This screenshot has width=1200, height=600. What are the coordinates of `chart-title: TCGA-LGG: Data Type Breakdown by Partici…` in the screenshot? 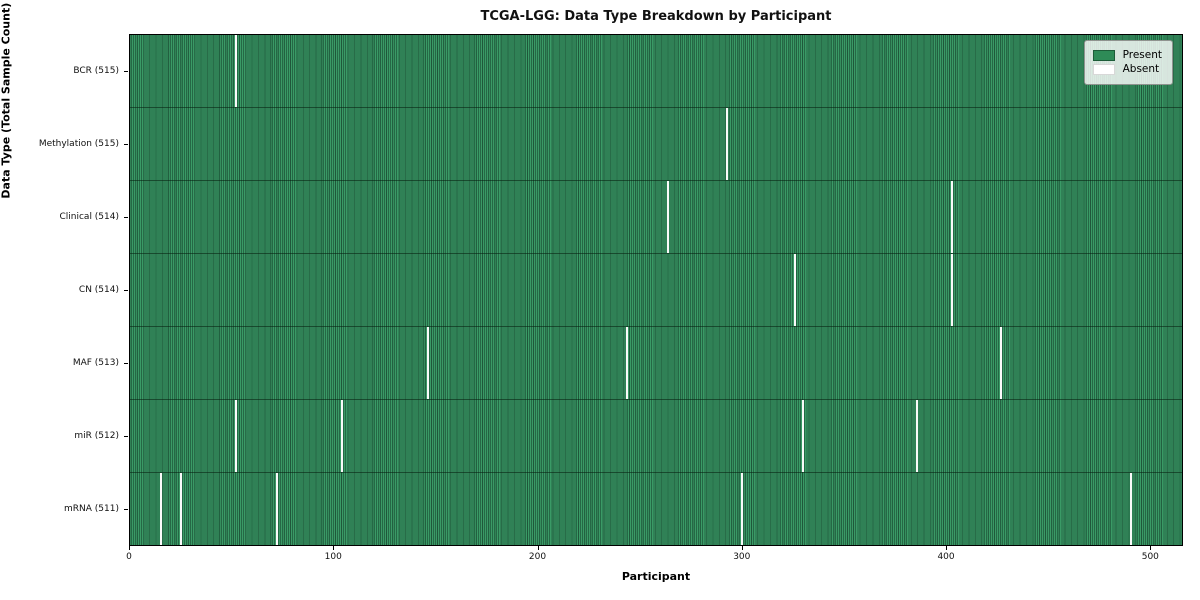 It's located at (656, 16).